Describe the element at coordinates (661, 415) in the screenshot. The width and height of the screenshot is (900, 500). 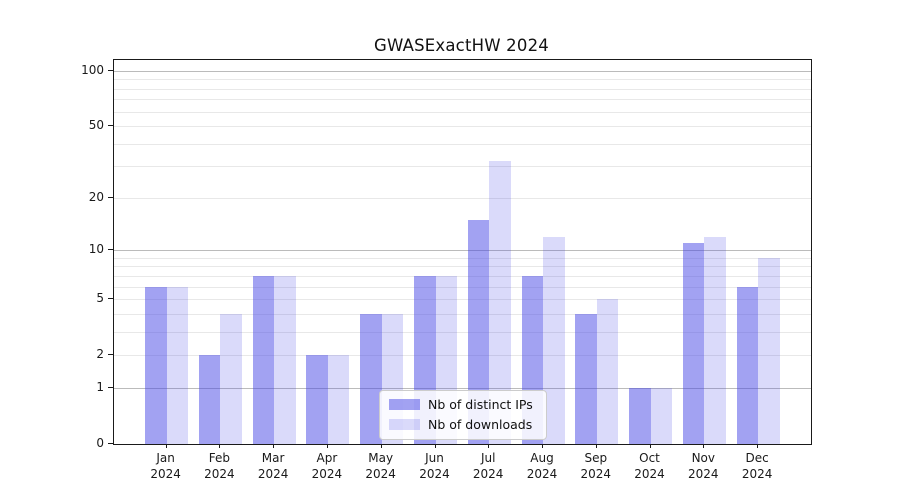
I see `bar-nb-of-downloads-oct-2024` at that location.